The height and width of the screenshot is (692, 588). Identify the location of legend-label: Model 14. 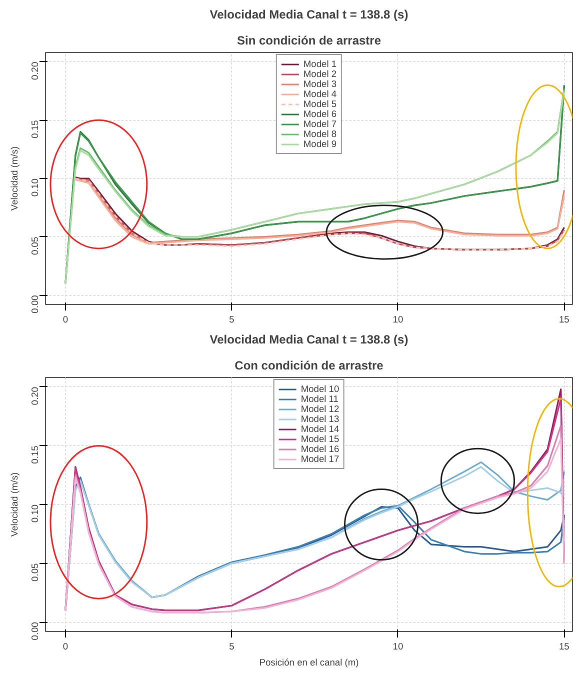
(320, 429).